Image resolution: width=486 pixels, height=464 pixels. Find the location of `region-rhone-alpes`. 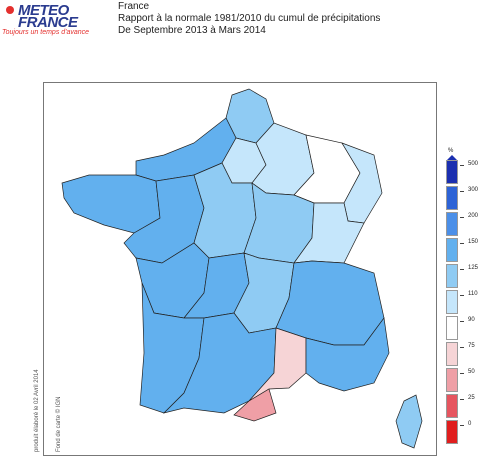

region-rhone-alpes is located at coordinates (330, 303).